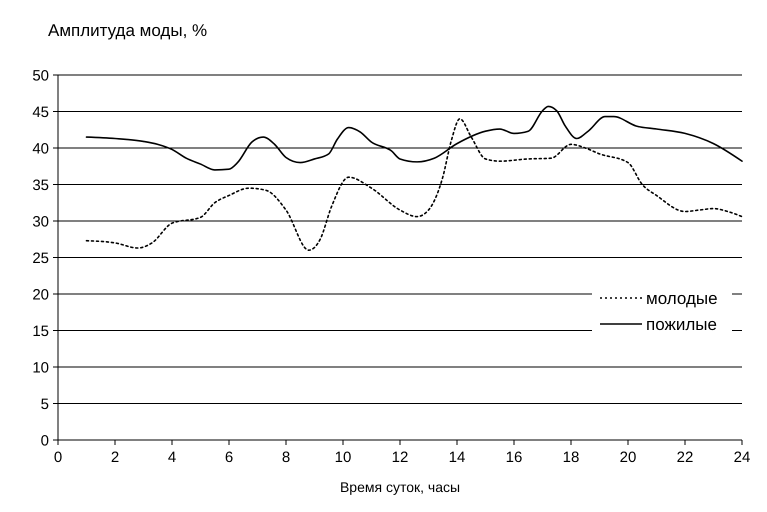 This screenshot has width=767, height=512. What do you see at coordinates (685, 457) in the screenshot?
I see `x-tick-label: 22` at bounding box center [685, 457].